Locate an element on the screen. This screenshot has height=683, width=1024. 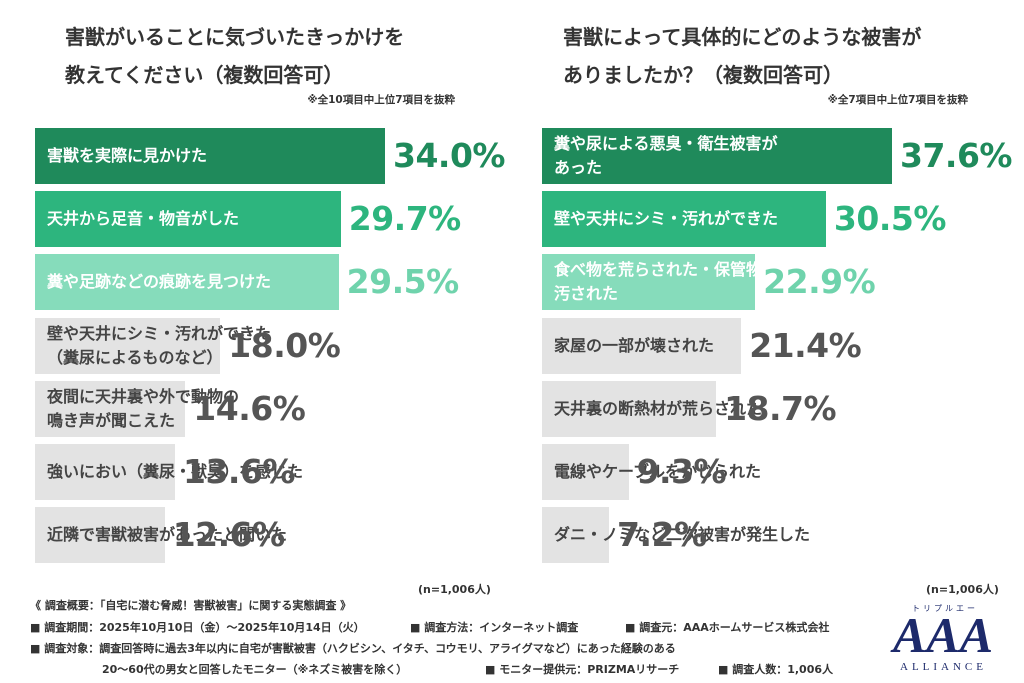
category-label: 近隣で害獣被害があったと聞いた is located at coordinates (167, 535).